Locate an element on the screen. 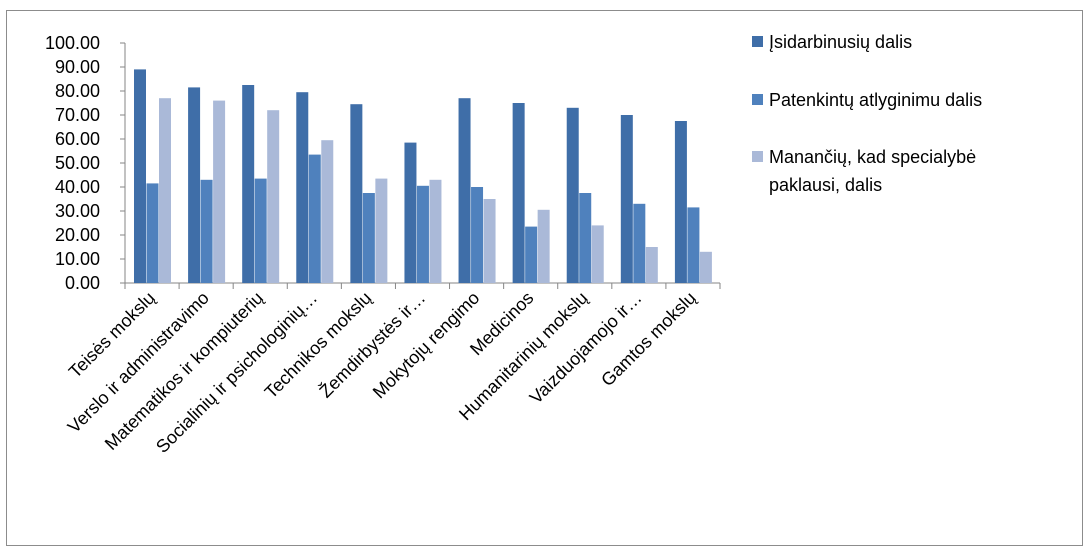 Image resolution: width=1087 pixels, height=550 pixels. y-tick-label: 30.00 is located at coordinates (77, 211).